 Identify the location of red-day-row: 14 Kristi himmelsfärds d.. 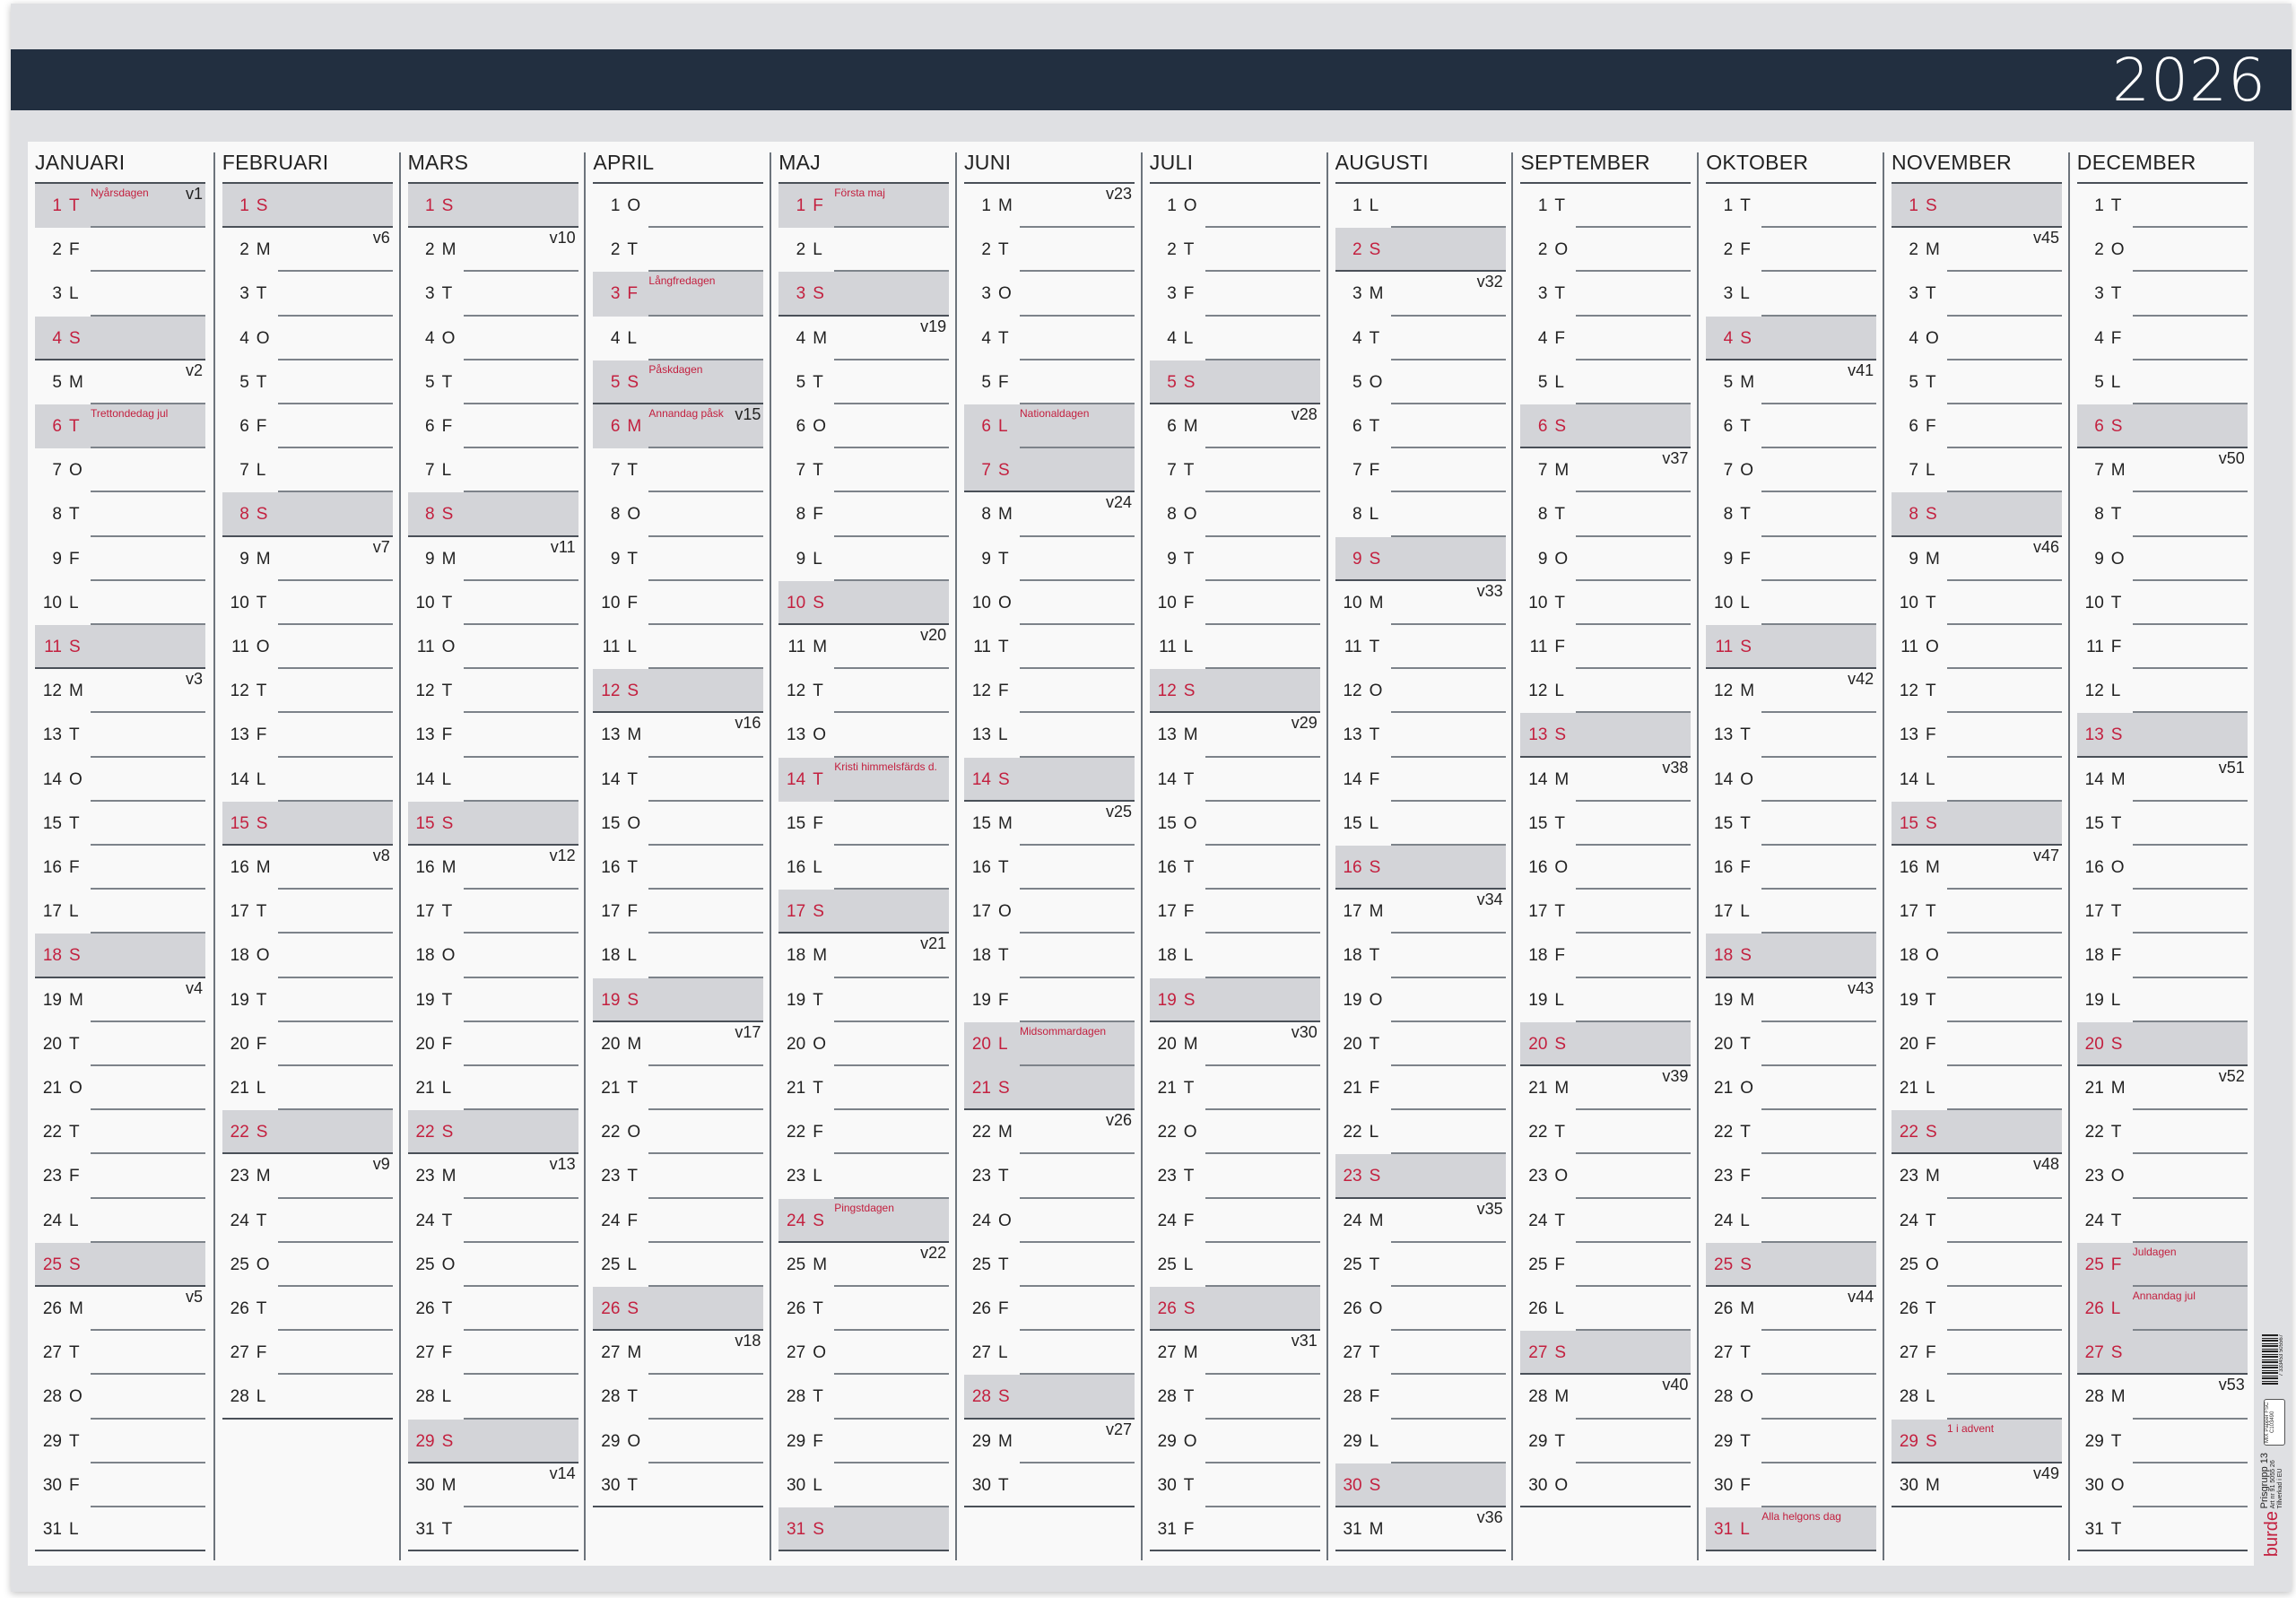
(864, 779).